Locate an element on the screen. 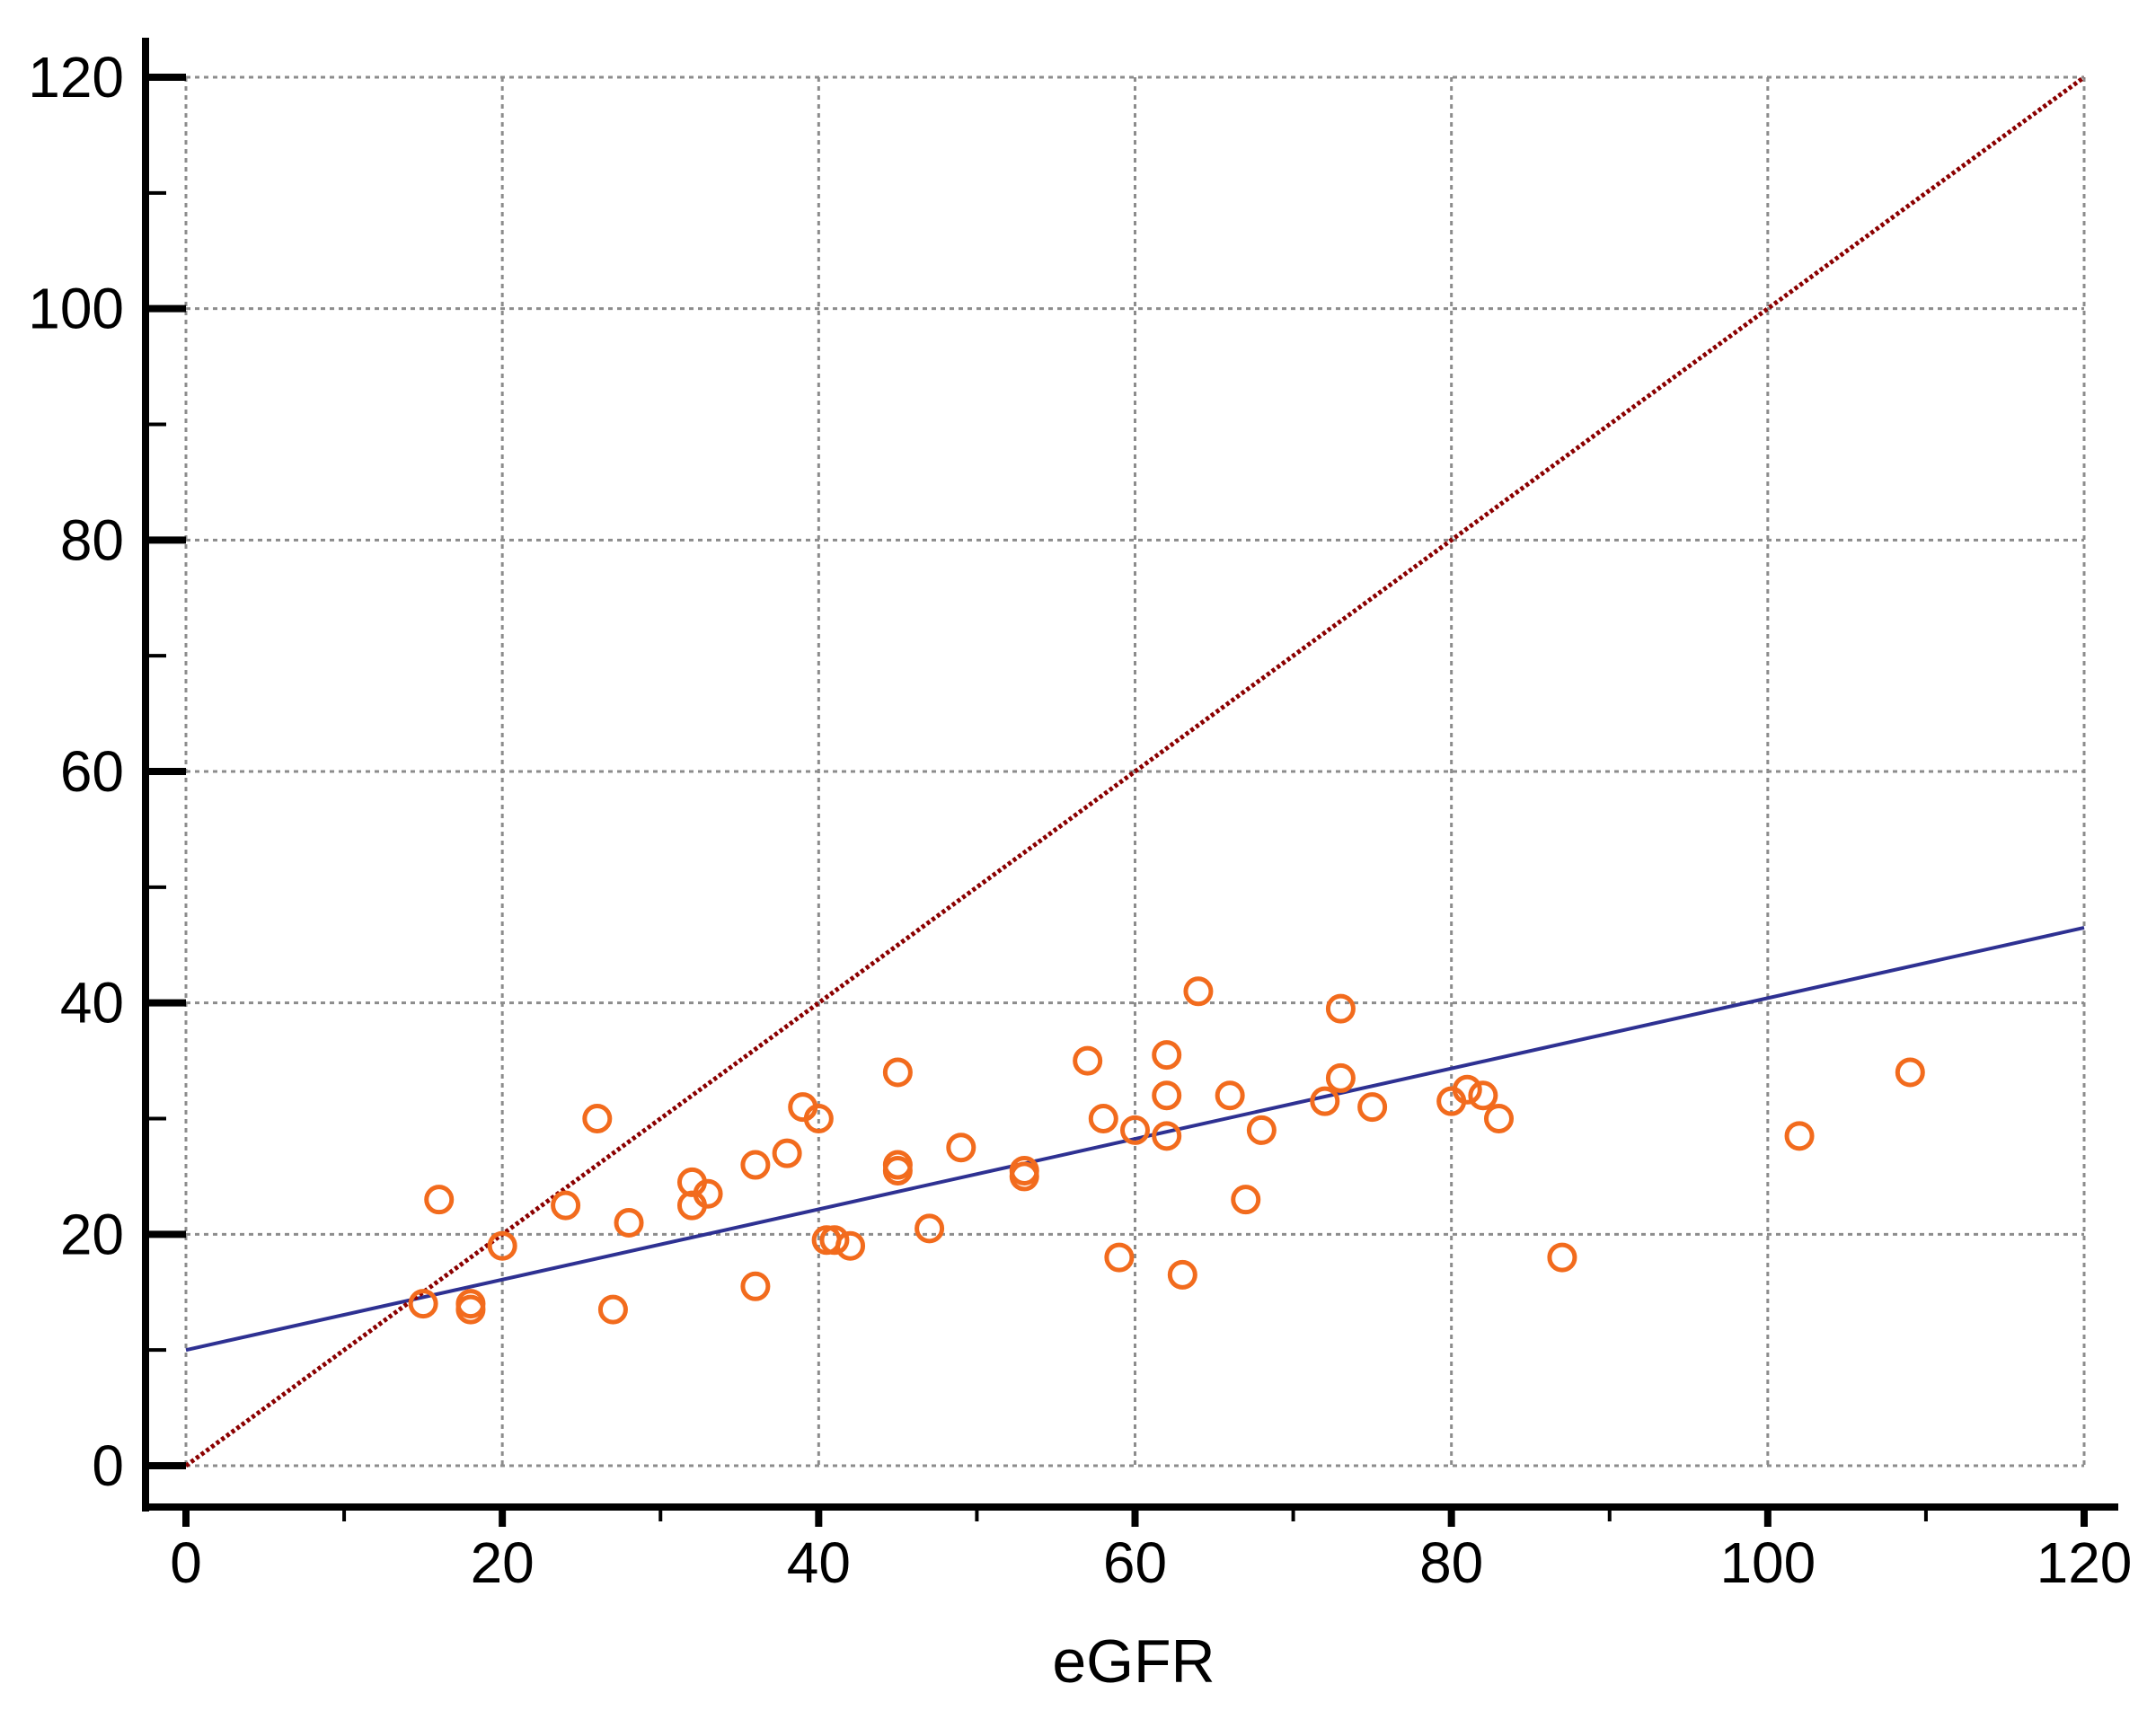  y-tick-label: 40 is located at coordinates (92, 1003).